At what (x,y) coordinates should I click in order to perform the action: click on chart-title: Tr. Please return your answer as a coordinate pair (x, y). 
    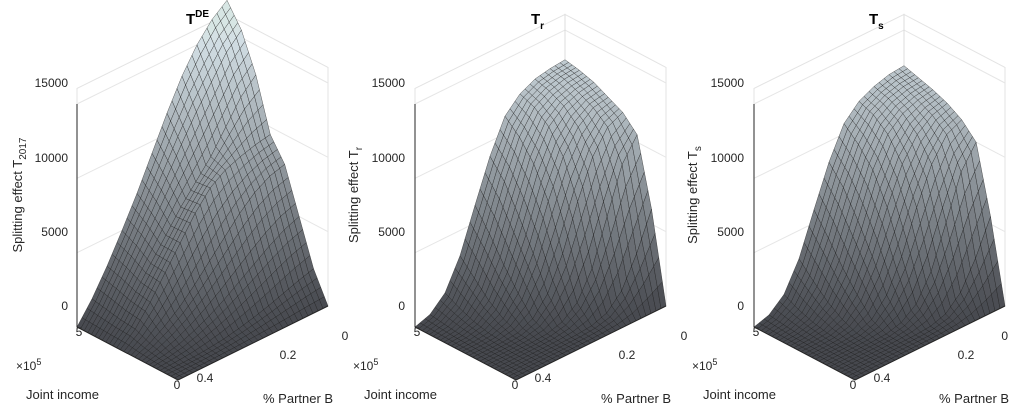
    Looking at the image, I should click on (537, 21).